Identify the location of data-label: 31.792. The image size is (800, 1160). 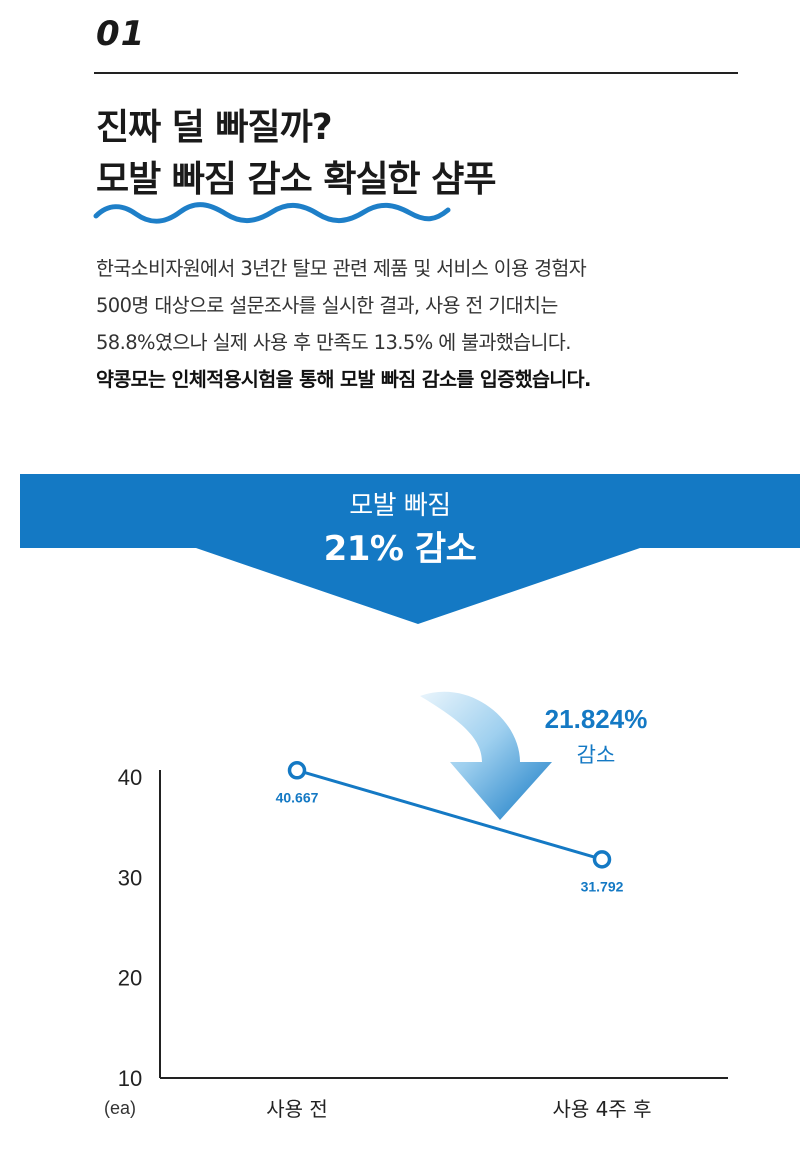
(602, 886).